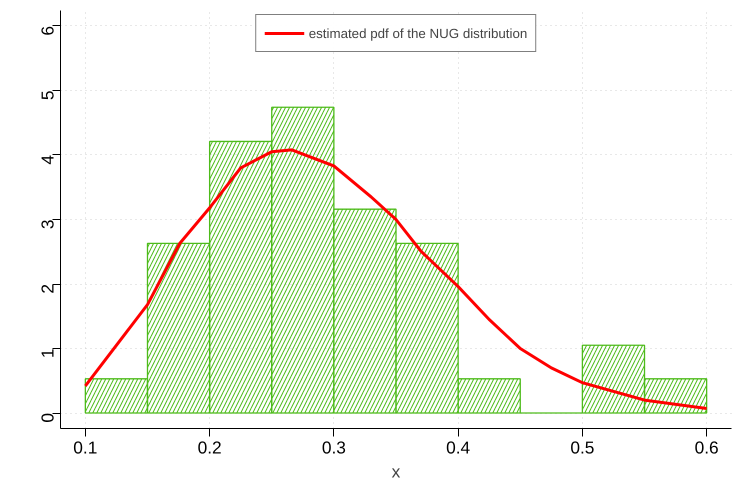 Image resolution: width=741 pixels, height=488 pixels. I want to click on y-tick-label: 2, so click(48, 289).